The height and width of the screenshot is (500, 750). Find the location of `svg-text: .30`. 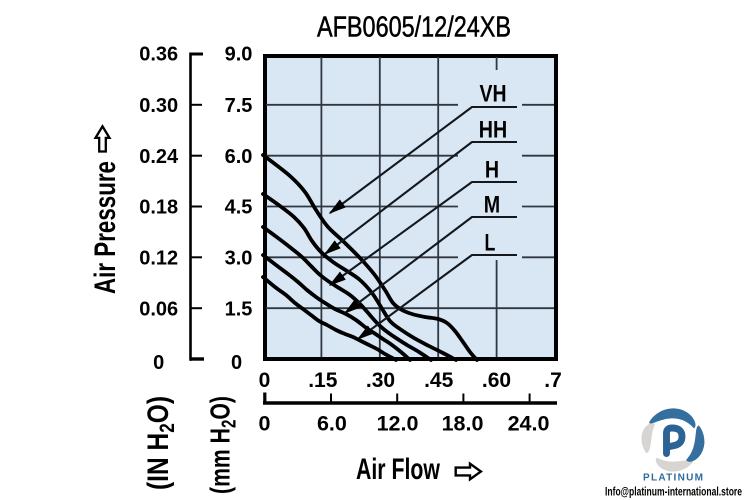

svg-text: .30 is located at coordinates (380, 380).